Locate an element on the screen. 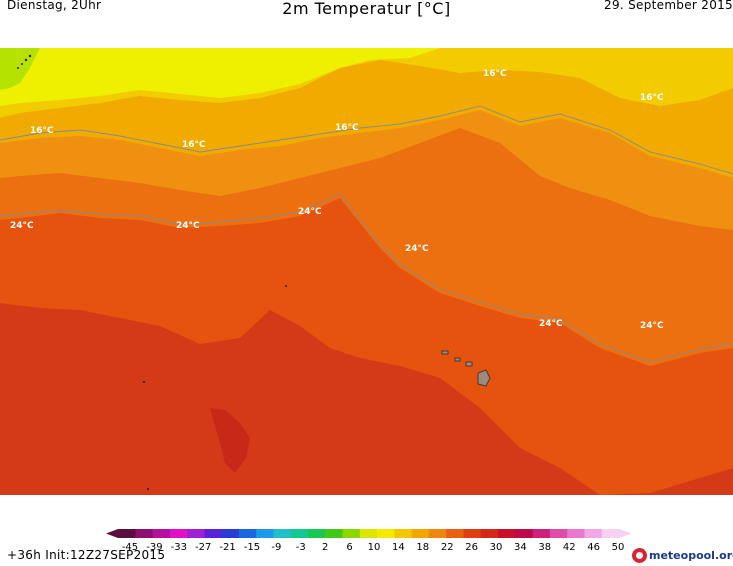 The width and height of the screenshot is (733, 566). scale-tick-label: -21 is located at coordinates (227, 547).